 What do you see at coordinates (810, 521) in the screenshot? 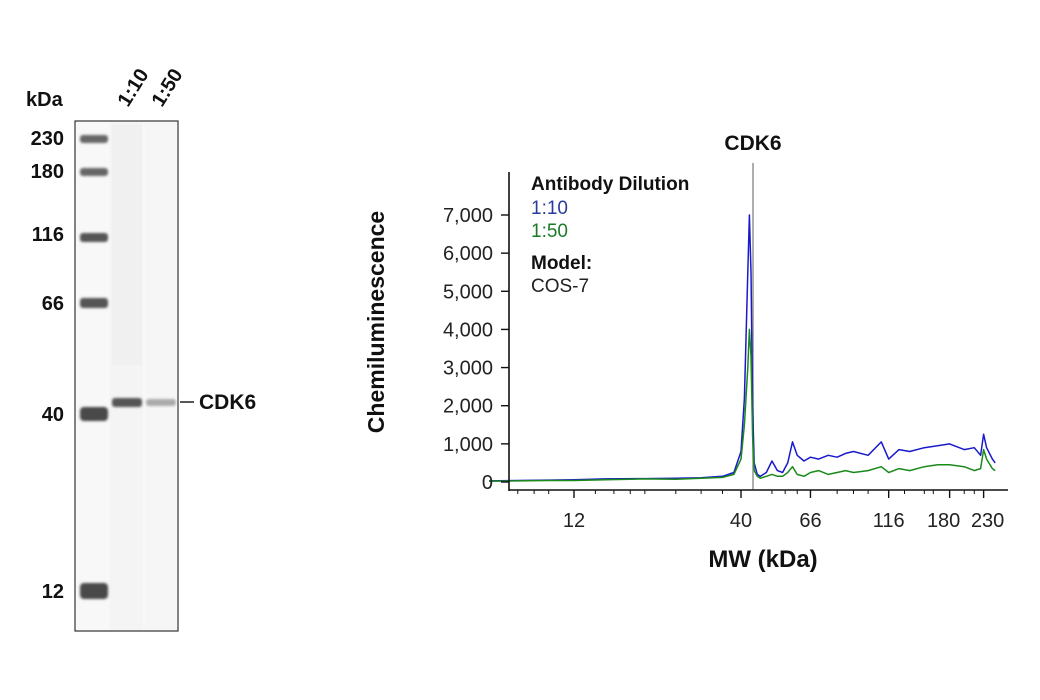
I see `x-tick-label: 66` at bounding box center [810, 521].